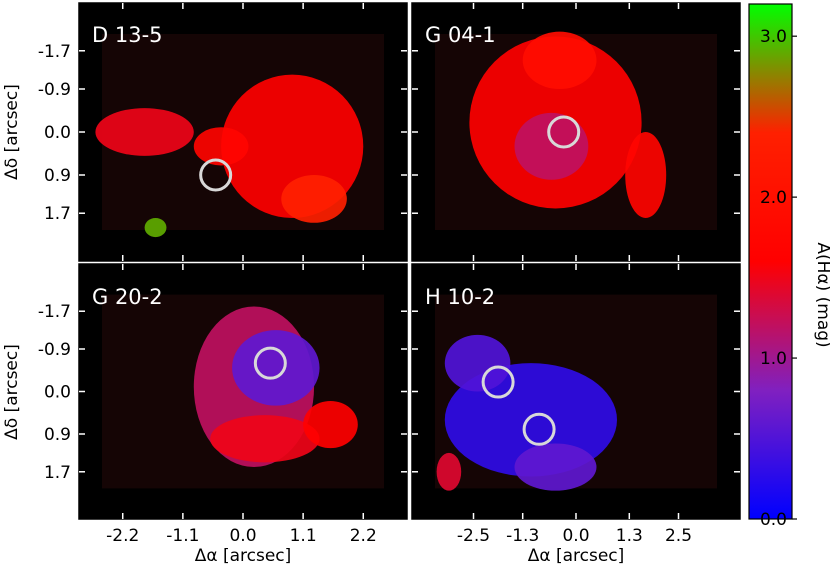  Describe the element at coordinates (460, 297) in the screenshot. I see `panel-label-h10-2: H 10-2` at that location.